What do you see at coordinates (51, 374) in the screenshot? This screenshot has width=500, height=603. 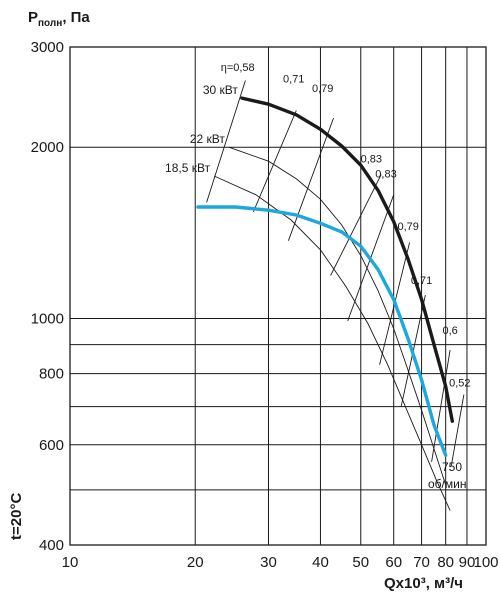 I see `y-tick-label: 800` at bounding box center [51, 374].